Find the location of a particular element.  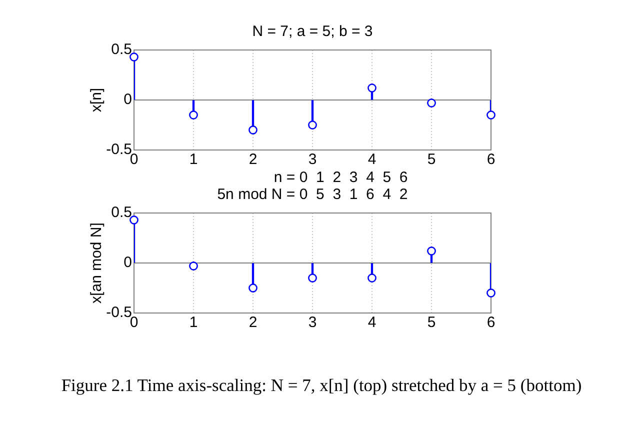

y-axis-title: x[an mod N] is located at coordinates (97, 263).